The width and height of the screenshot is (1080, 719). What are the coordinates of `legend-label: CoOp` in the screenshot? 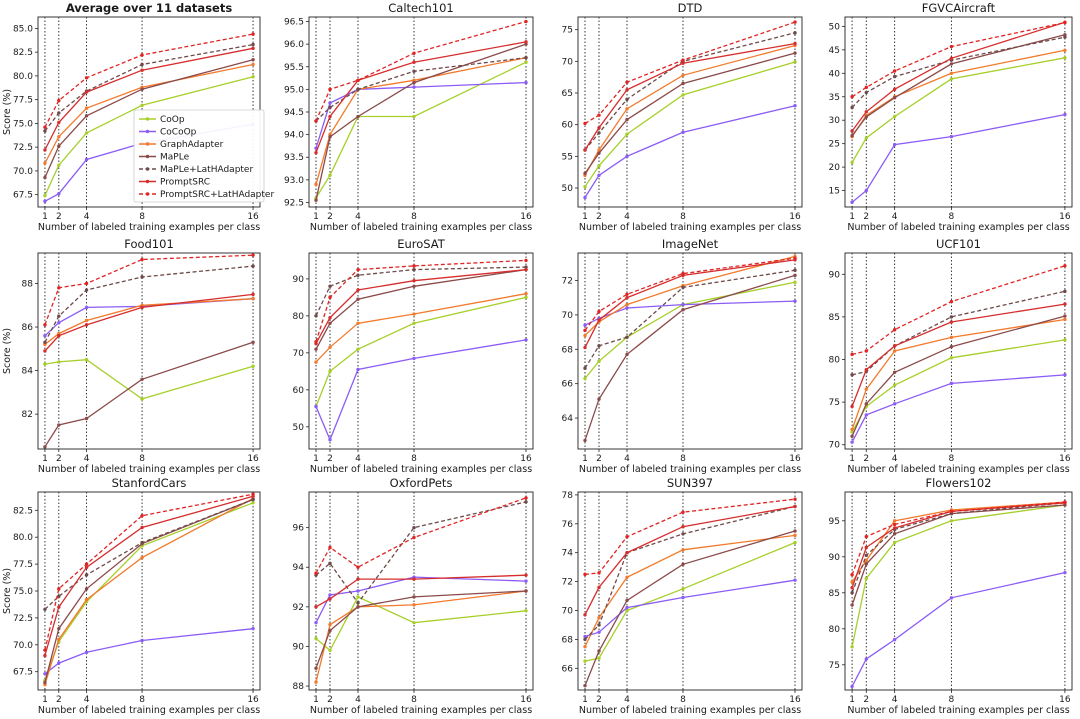 It's located at (172, 120).